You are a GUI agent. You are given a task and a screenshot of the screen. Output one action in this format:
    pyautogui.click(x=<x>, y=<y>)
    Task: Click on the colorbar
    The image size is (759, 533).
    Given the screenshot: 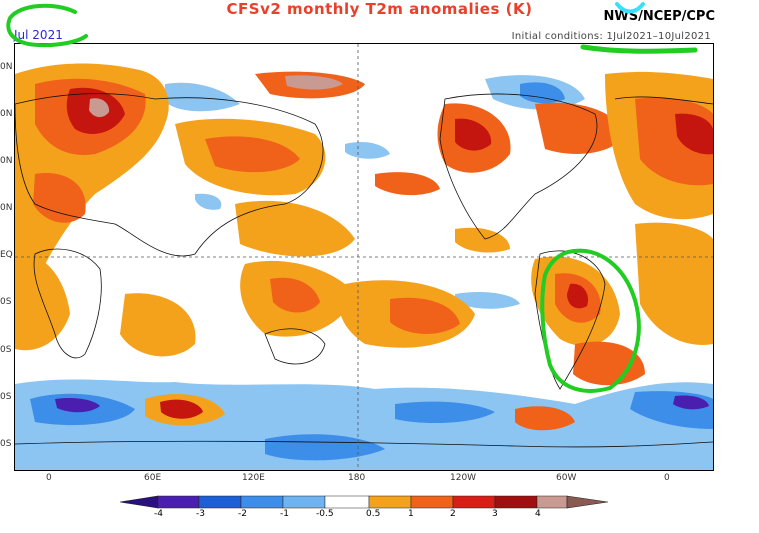 What is the action you would take?
    pyautogui.click(x=364, y=503)
    